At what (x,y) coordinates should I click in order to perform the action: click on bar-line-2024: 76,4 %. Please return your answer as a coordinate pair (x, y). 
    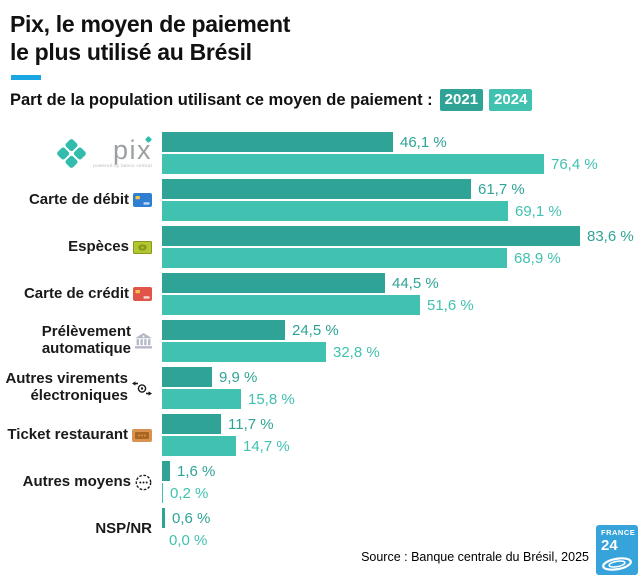
    Looking at the image, I should click on (401, 164).